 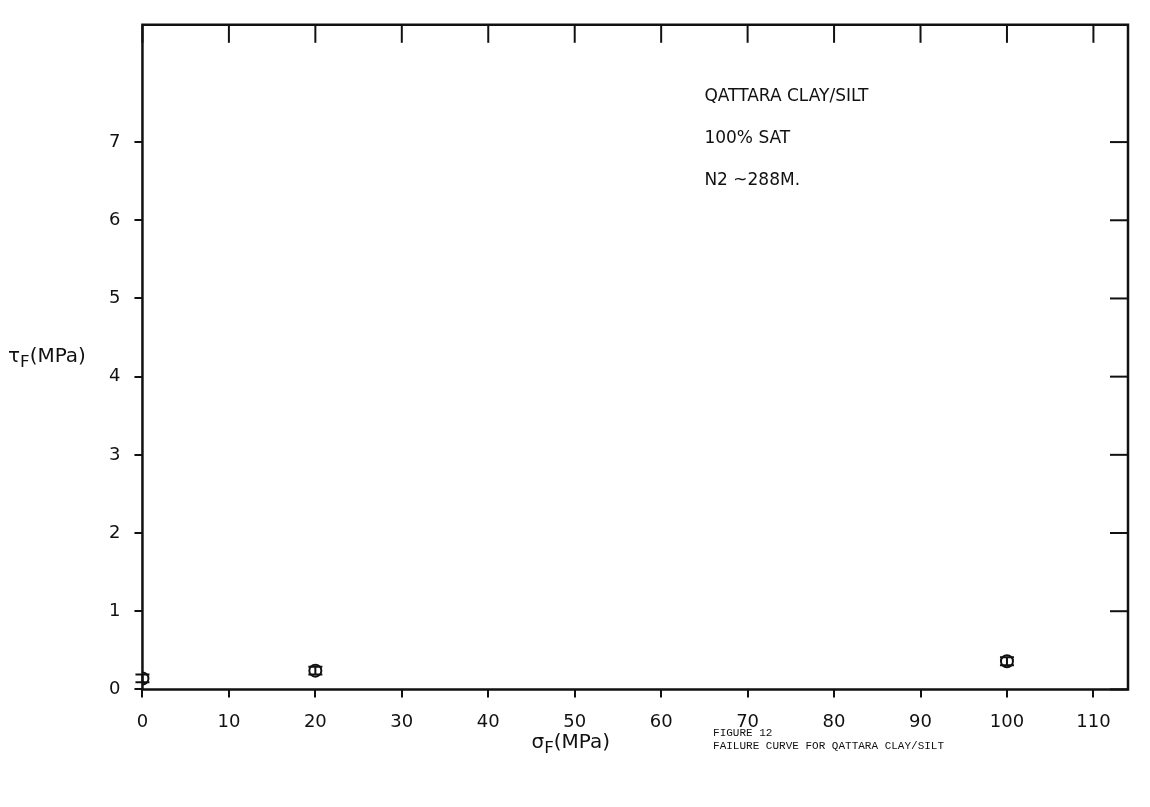 What do you see at coordinates (115, 375) in the screenshot?
I see `y-tick-label: 4` at bounding box center [115, 375].